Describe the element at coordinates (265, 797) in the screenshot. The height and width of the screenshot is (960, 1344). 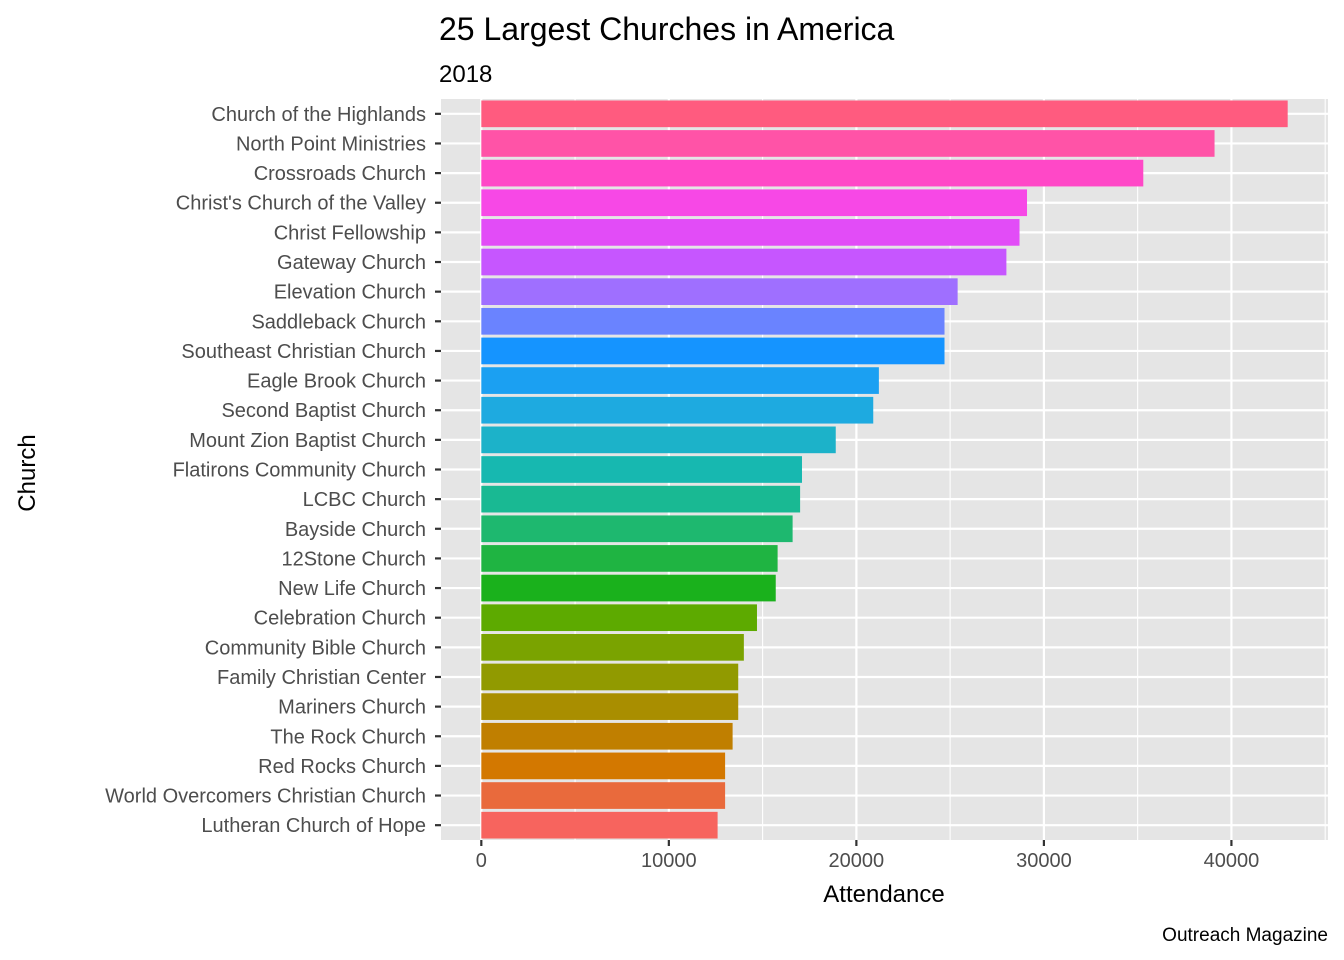
I see `y-tick-label: World Overcomers Christian Church` at that location.